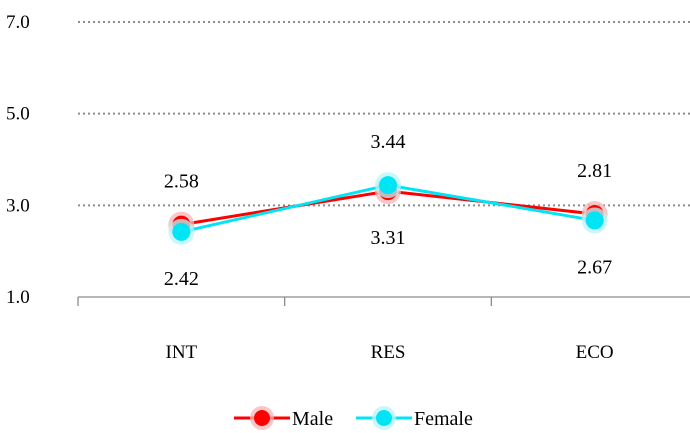  Describe the element at coordinates (443, 419) in the screenshot. I see `legend-label-female: Female` at that location.